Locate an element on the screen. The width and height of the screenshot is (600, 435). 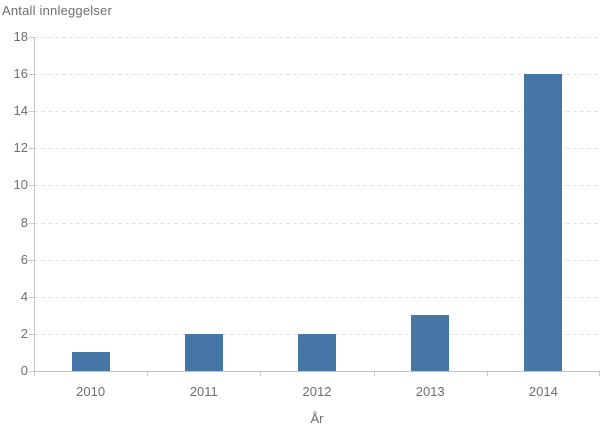
y-axis-tick-label: 6 is located at coordinates (24, 259).